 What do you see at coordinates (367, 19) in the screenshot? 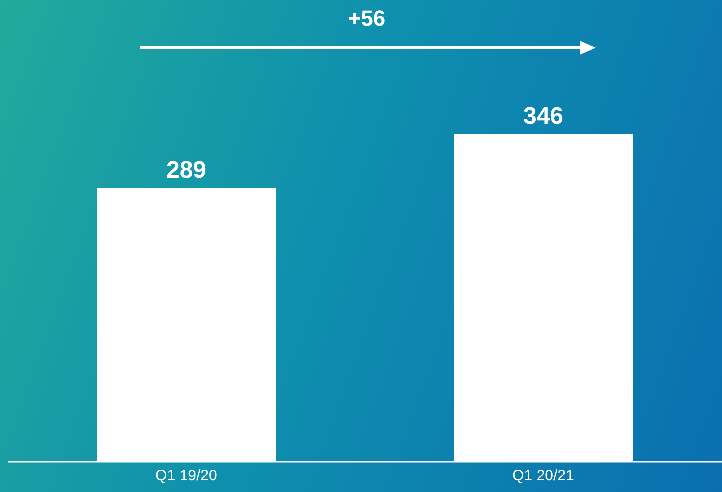
I see `text: +56` at bounding box center [367, 19].